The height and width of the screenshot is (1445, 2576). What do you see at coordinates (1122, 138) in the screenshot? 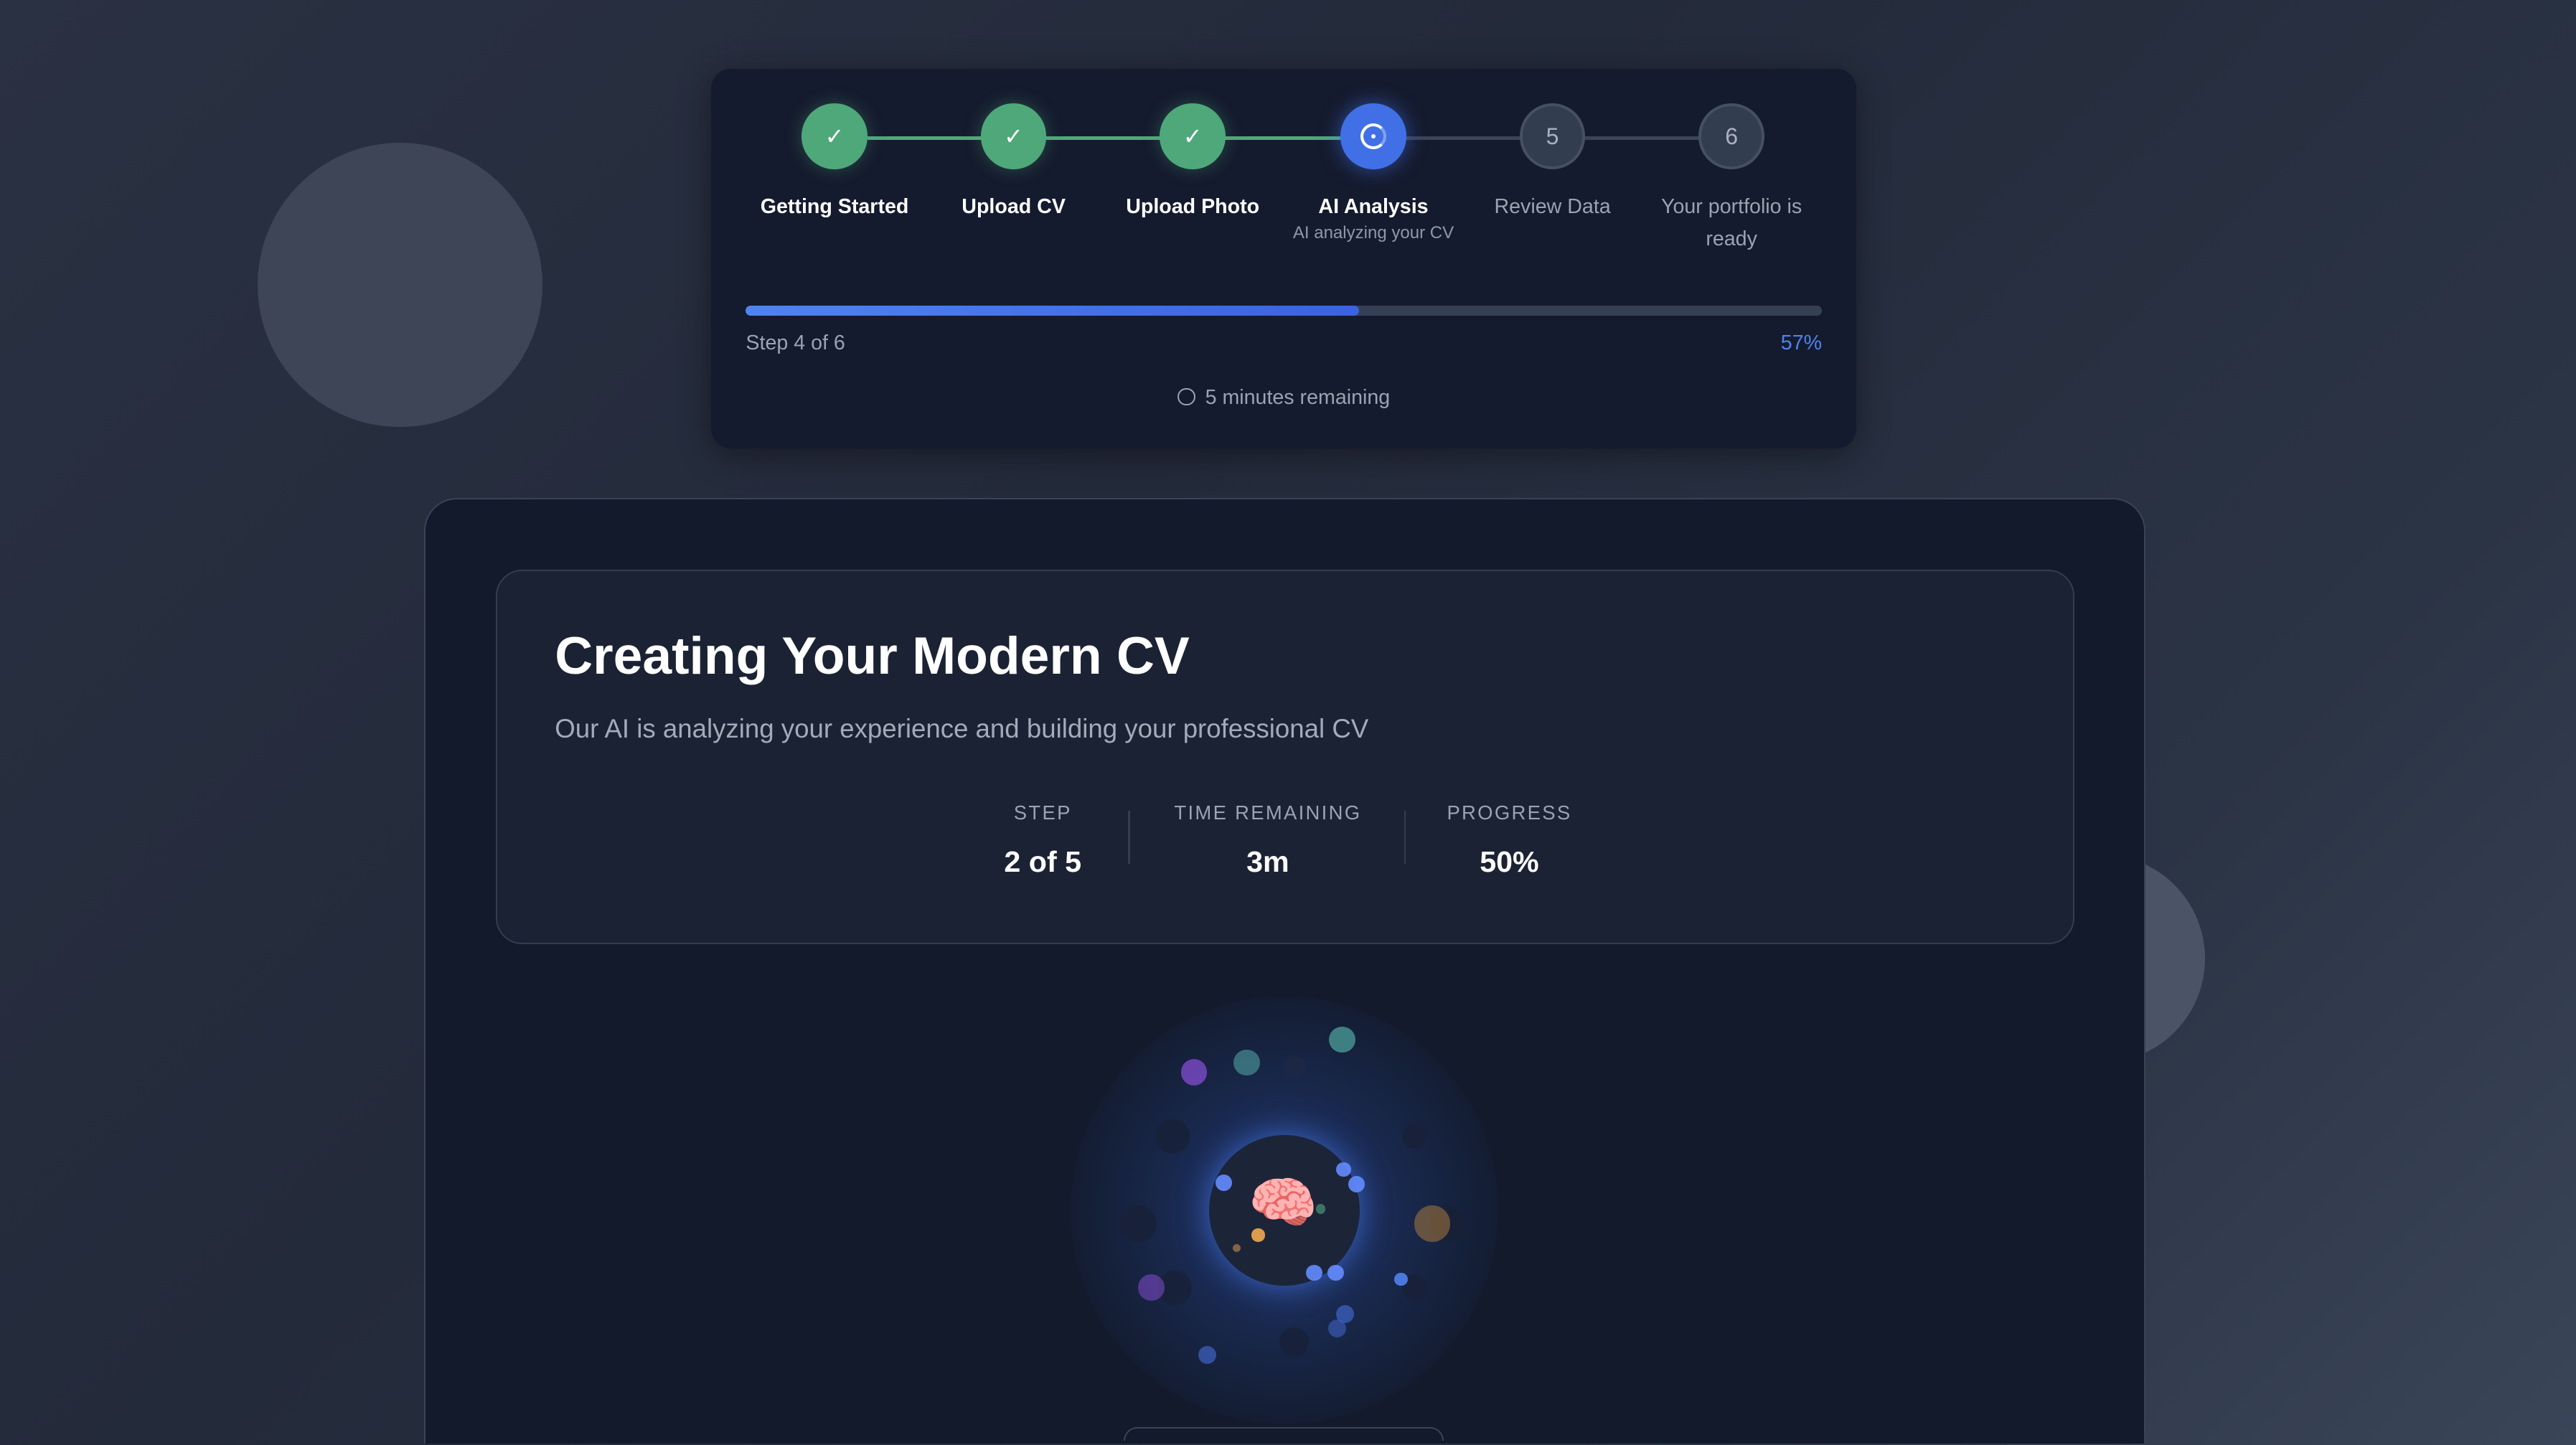
I see `connector-line` at bounding box center [1122, 138].